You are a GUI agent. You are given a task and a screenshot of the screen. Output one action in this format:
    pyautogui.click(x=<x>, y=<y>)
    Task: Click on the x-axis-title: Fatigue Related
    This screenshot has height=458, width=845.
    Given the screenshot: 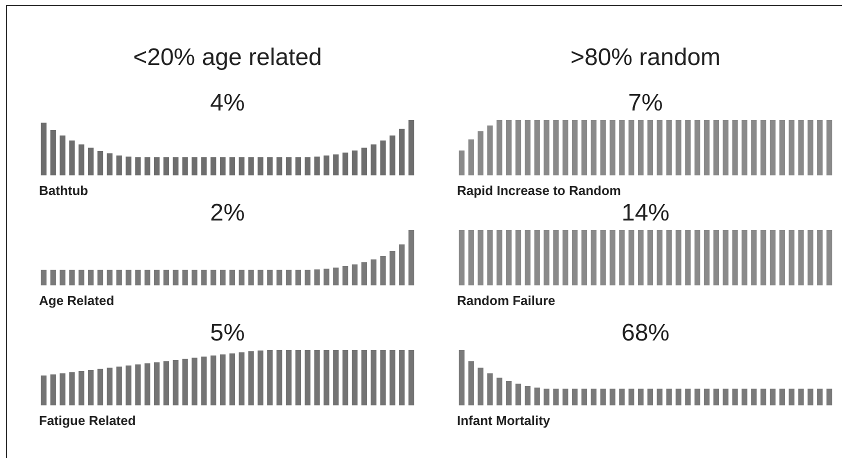 What is the action you would take?
    pyautogui.click(x=87, y=420)
    